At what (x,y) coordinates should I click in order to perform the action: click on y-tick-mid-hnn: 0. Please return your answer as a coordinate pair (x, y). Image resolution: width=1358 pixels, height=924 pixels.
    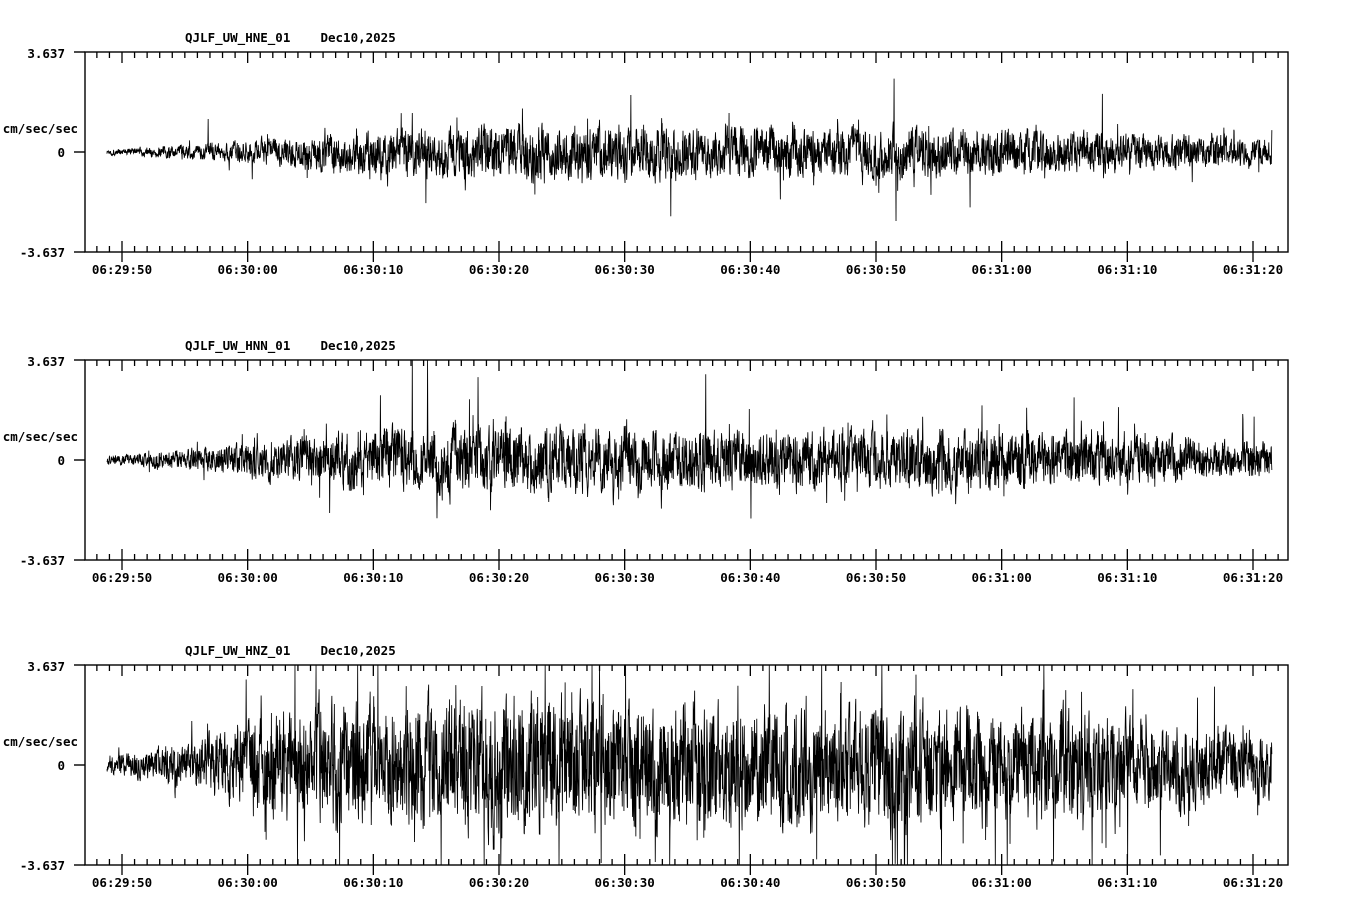
    Looking at the image, I should click on (61, 460).